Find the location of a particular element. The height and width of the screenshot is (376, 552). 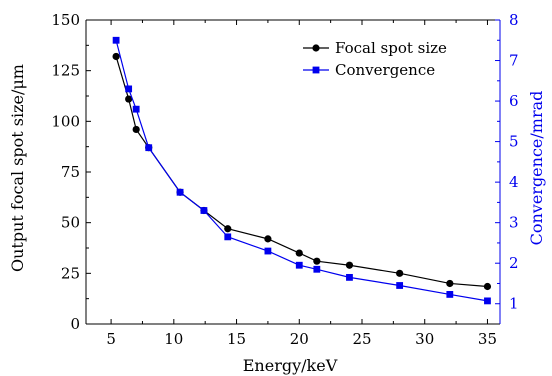

x-tick-label: 5 is located at coordinates (111, 339).